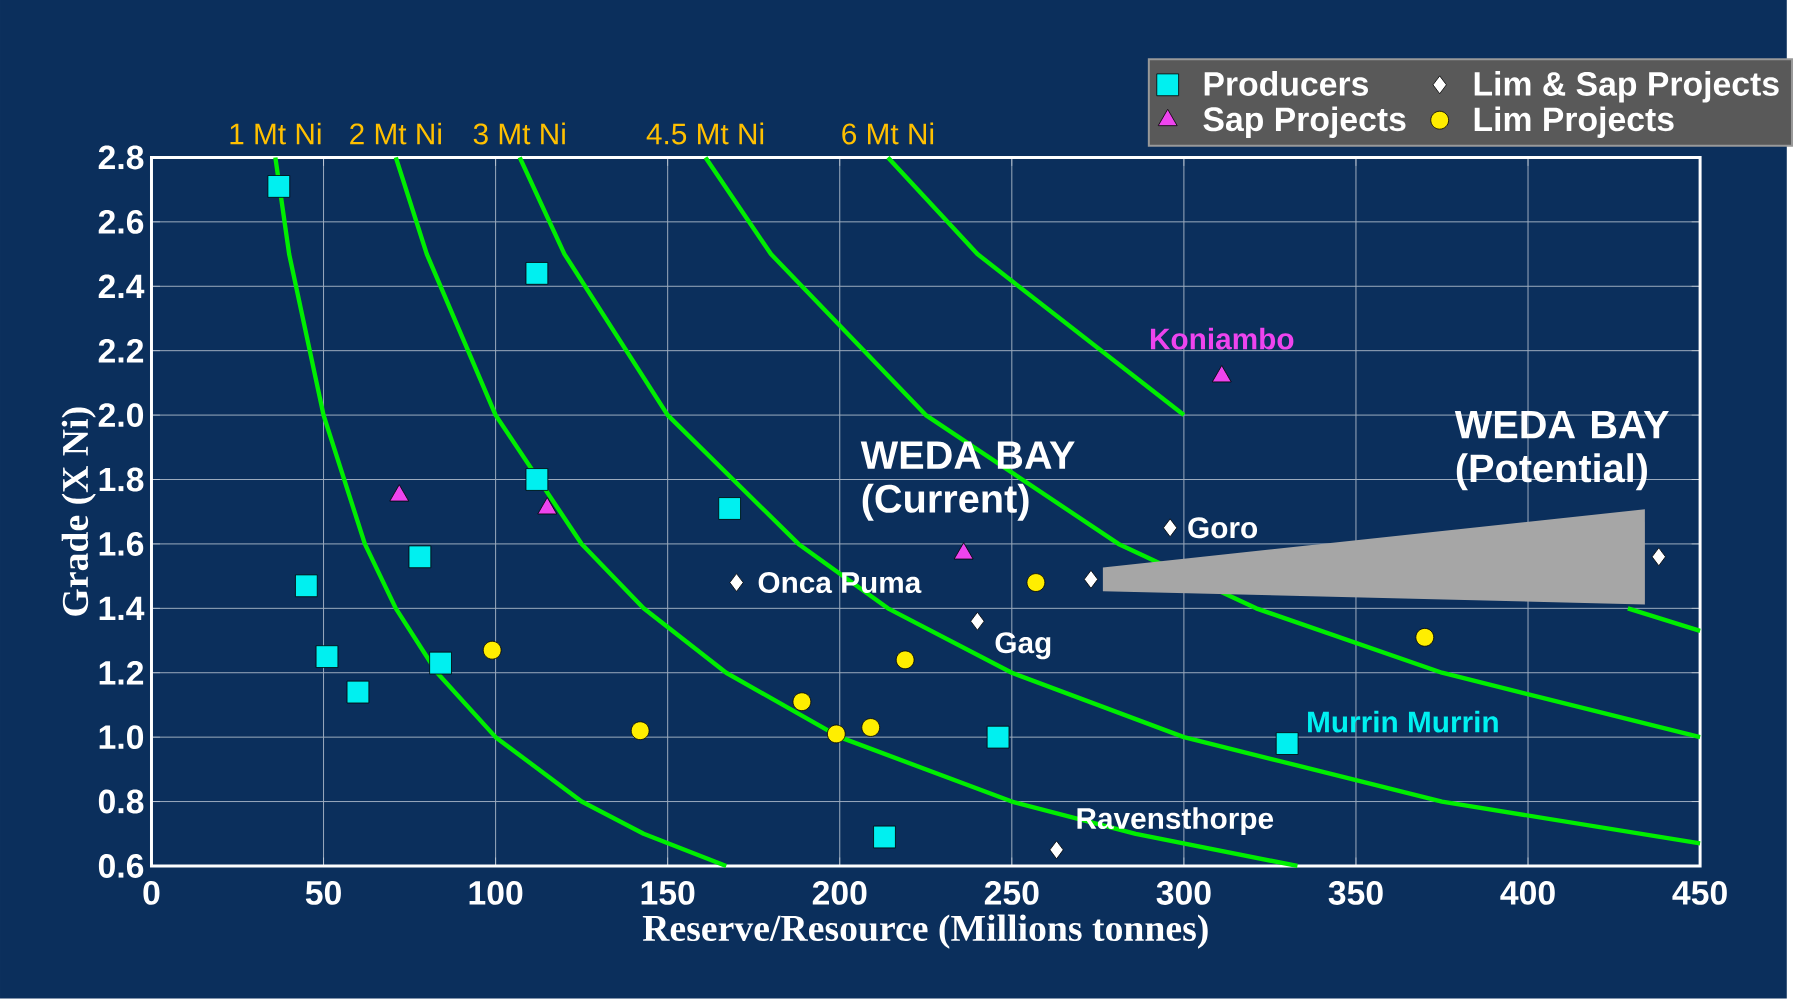 The width and height of the screenshot is (1793, 999). Describe the element at coordinates (668, 893) in the screenshot. I see `x-tick-label: 150` at that location.